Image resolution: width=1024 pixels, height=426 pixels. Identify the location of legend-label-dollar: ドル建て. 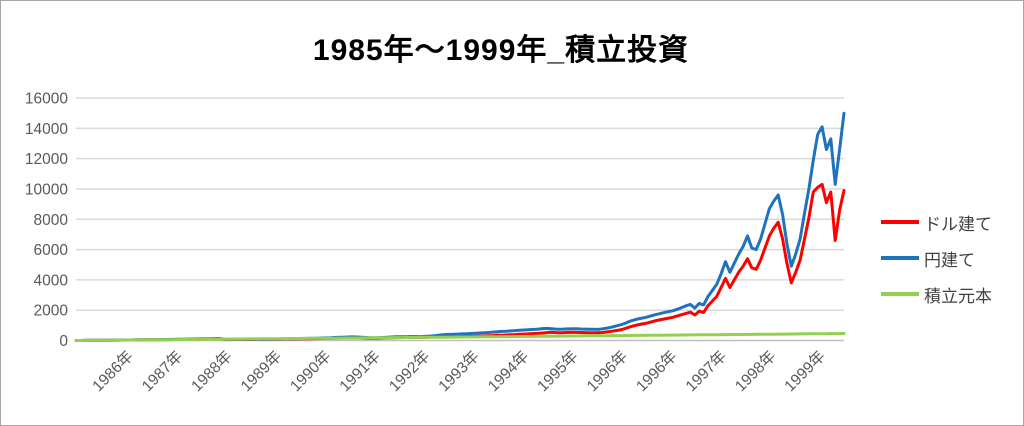
(958, 224).